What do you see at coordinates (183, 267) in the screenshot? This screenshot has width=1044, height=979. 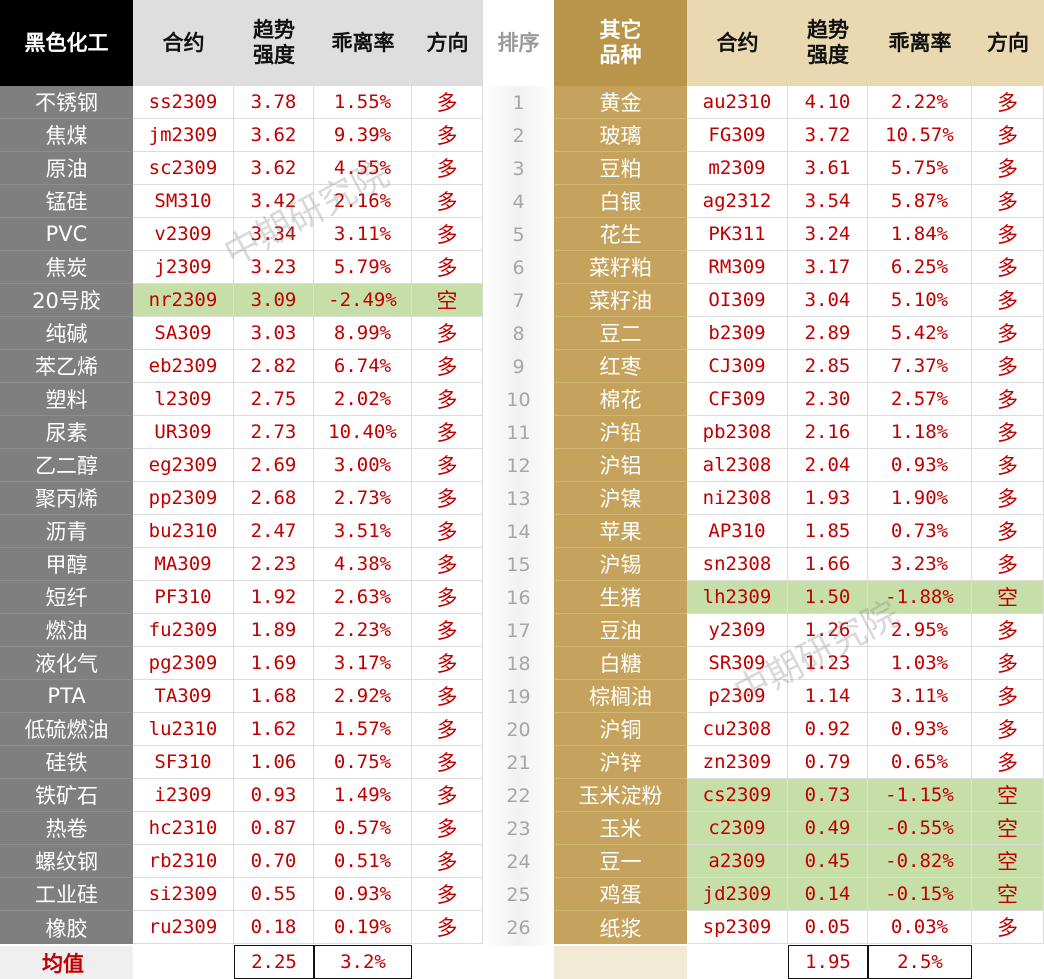 I see `left-contract-cell: j2309` at bounding box center [183, 267].